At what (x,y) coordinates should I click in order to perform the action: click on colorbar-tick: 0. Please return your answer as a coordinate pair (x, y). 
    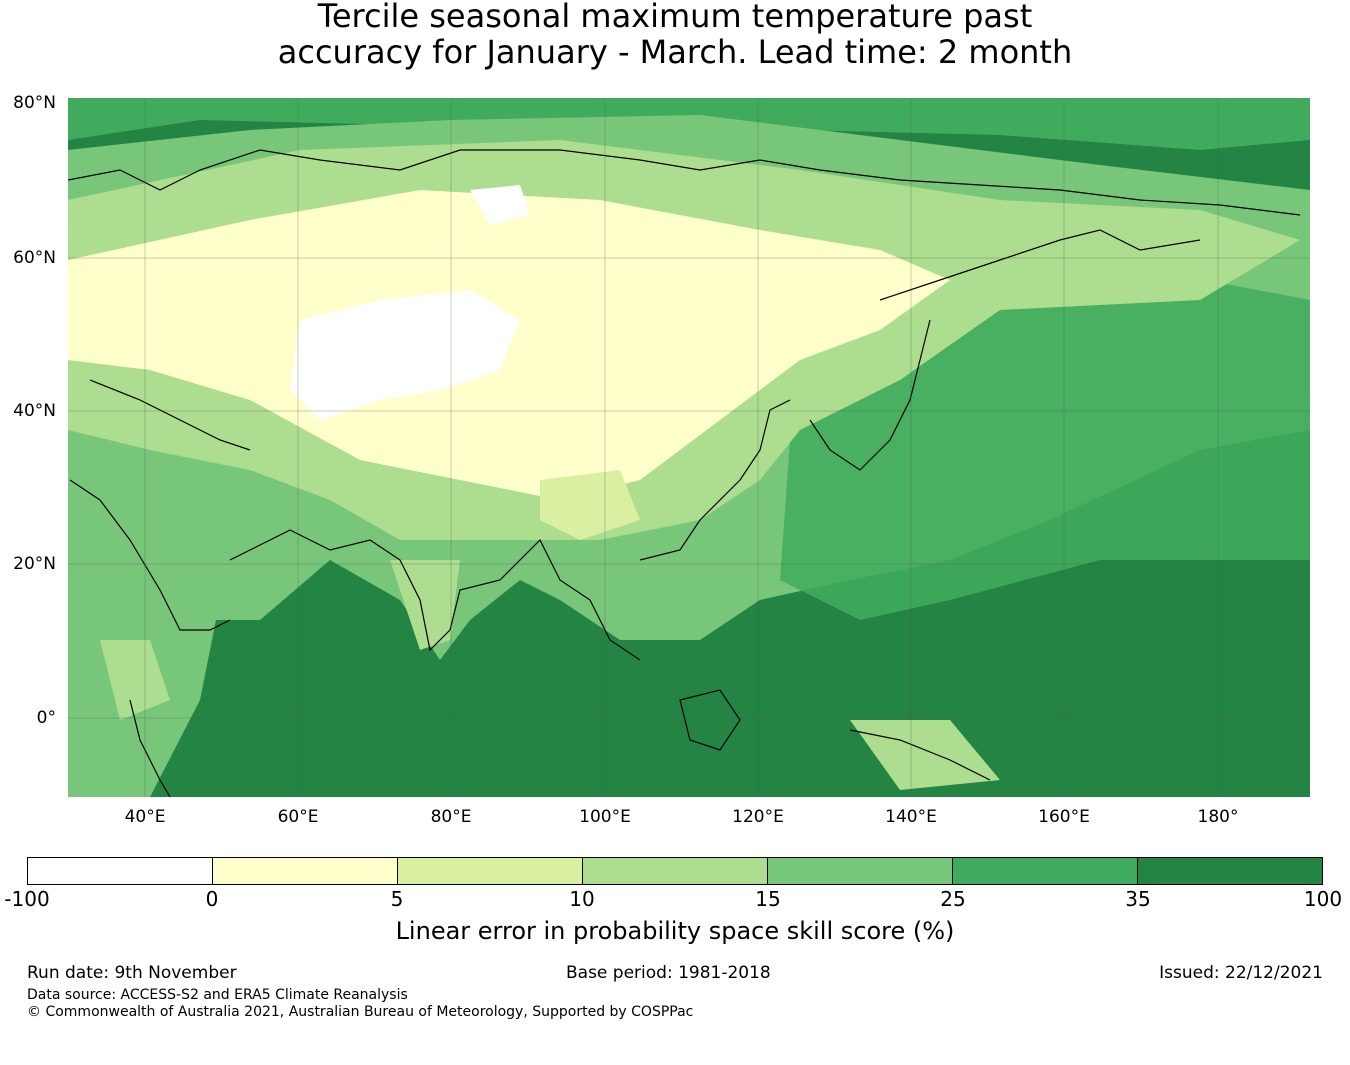
    Looking at the image, I should click on (212, 899).